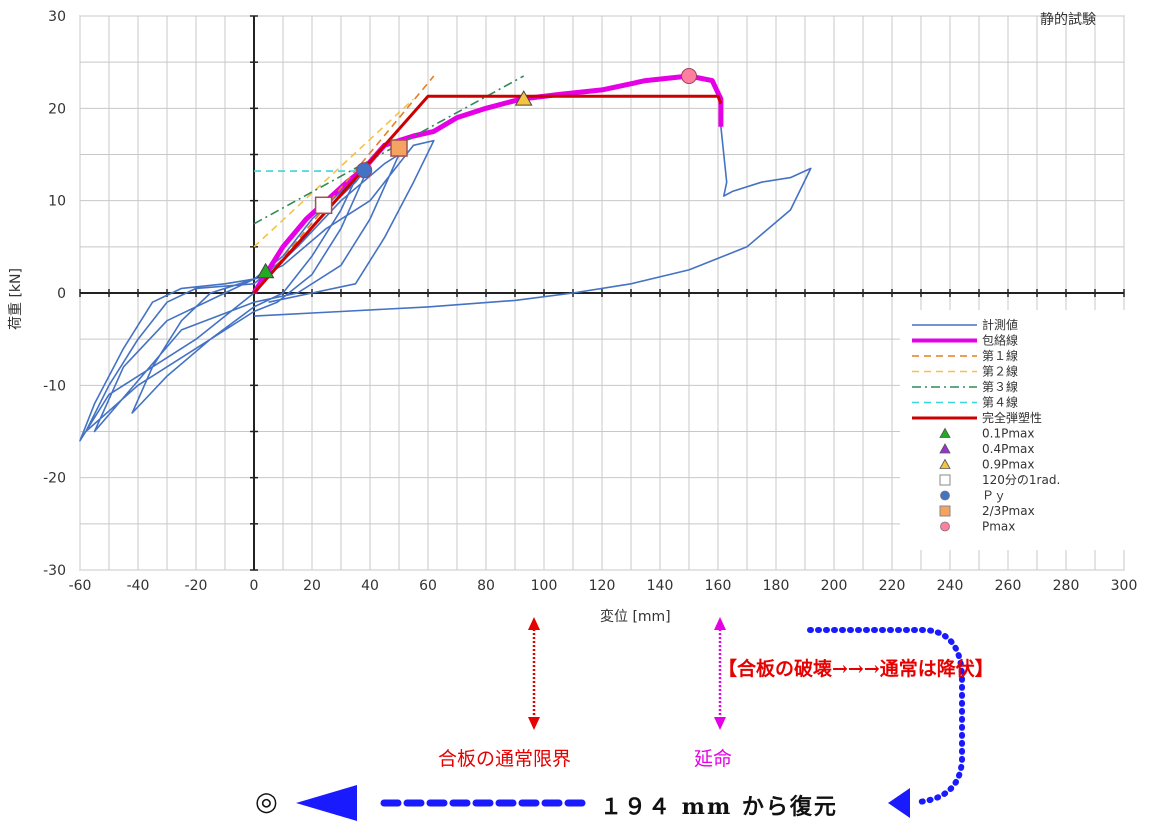 The width and height of the screenshot is (1149, 828). What do you see at coordinates (57, 109) in the screenshot?
I see `y-tick-label: 20` at bounding box center [57, 109].